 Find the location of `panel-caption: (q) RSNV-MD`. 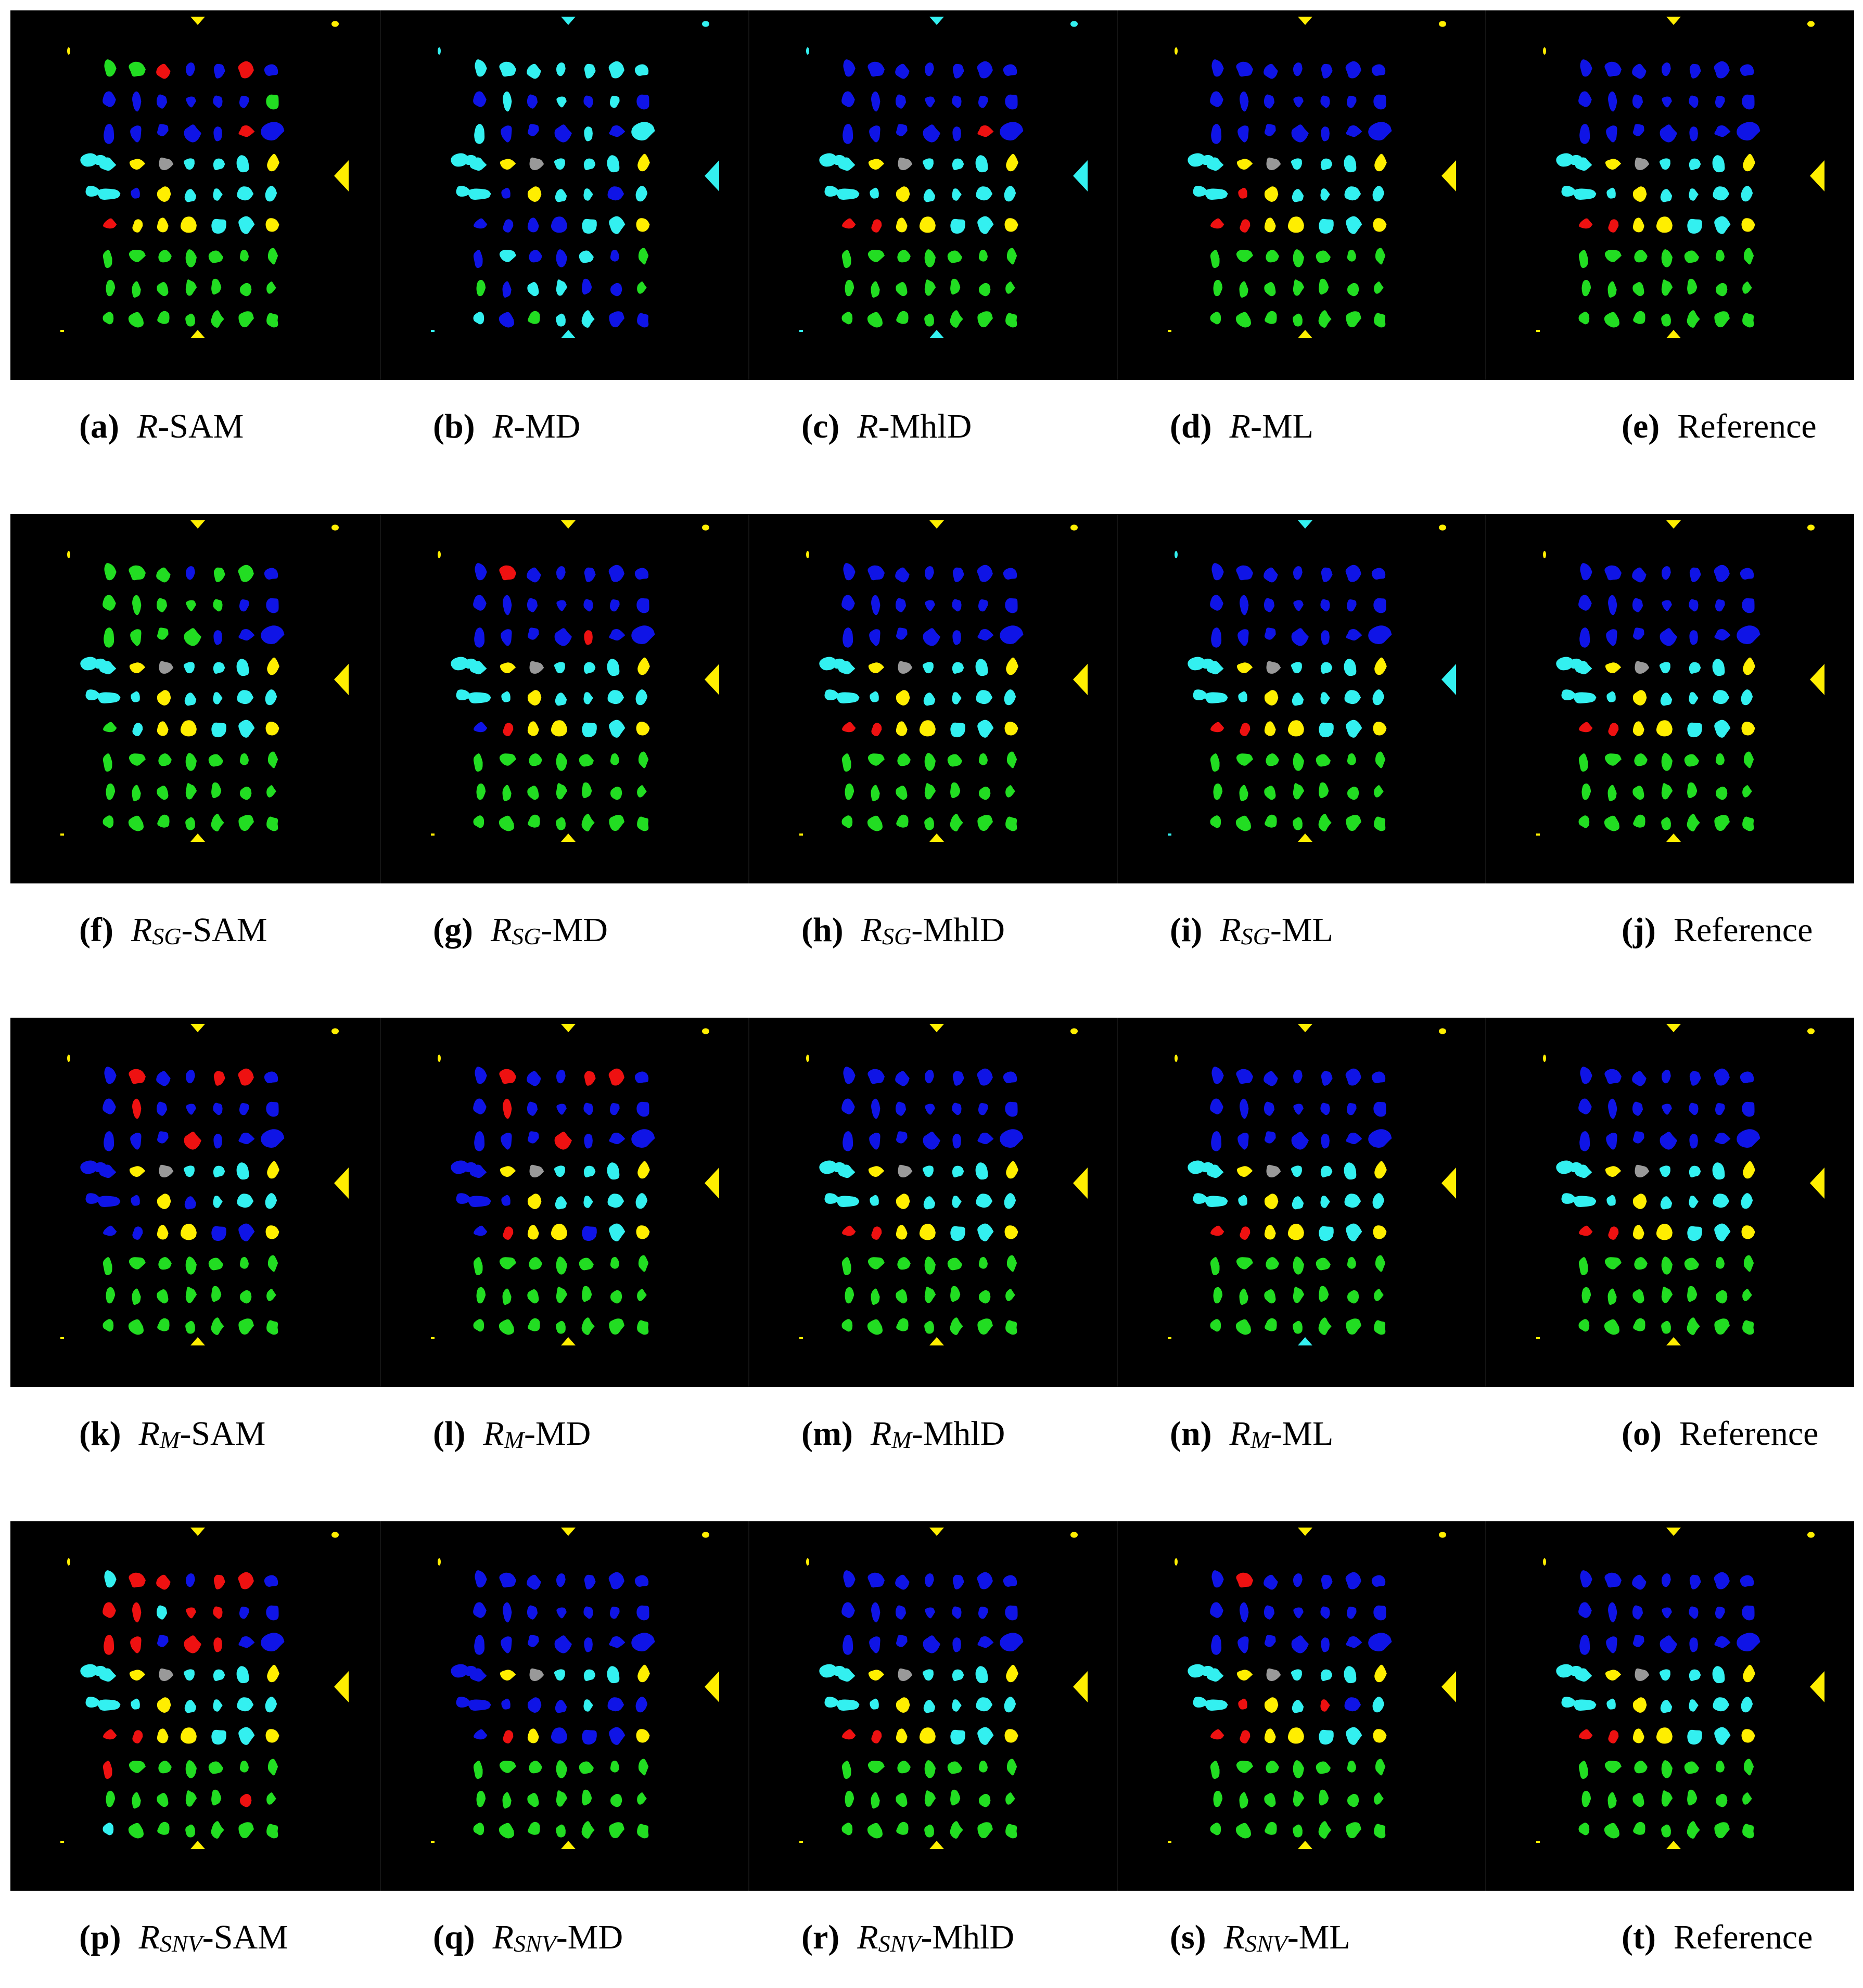

panel-caption: (q) RSNV-MD is located at coordinates (528, 1938).